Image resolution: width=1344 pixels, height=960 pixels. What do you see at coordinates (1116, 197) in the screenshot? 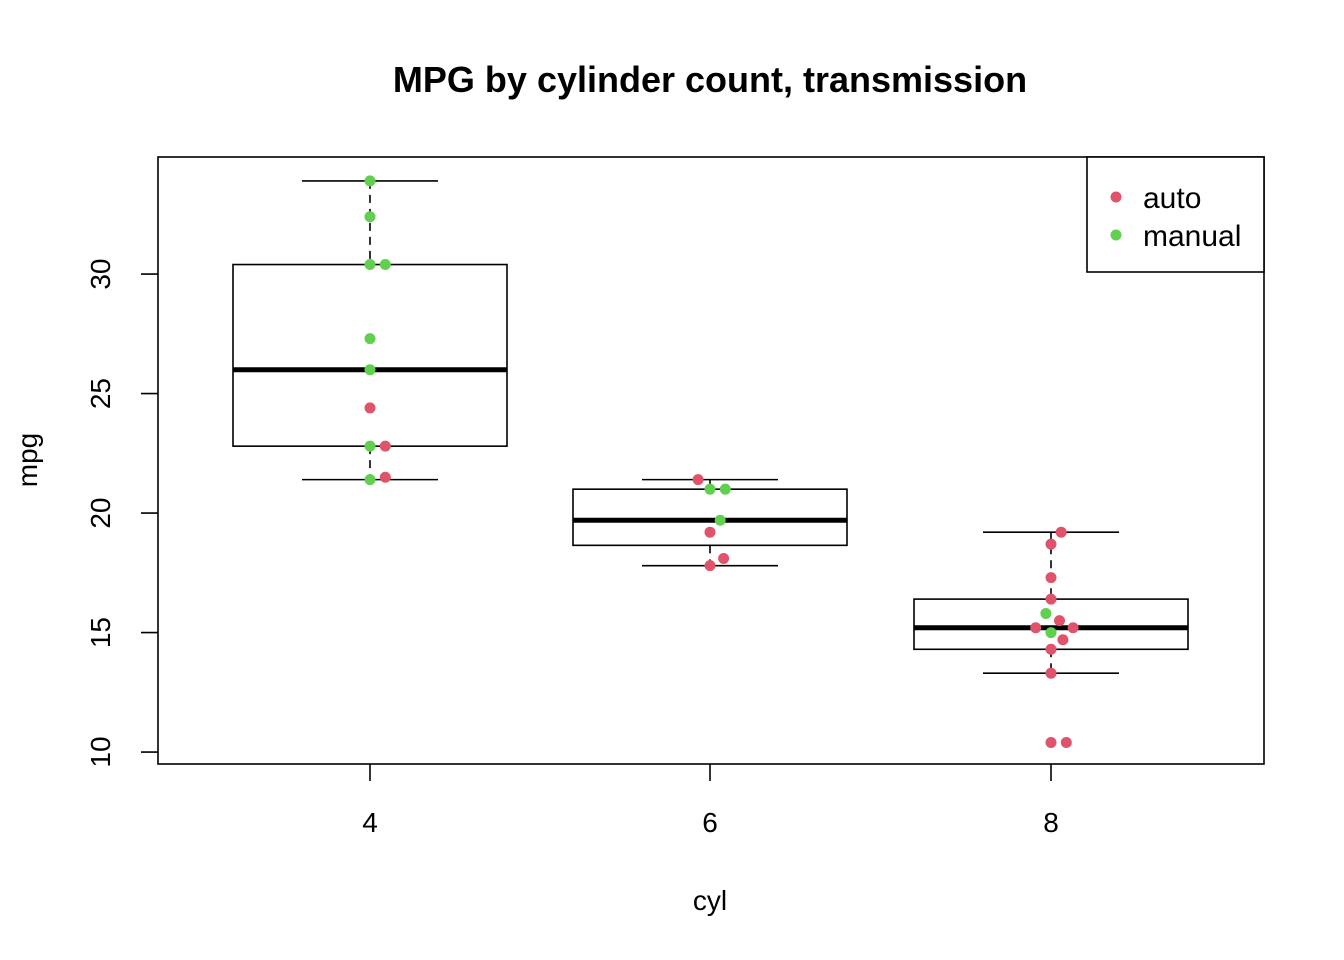
I see `legend-marker-auto` at bounding box center [1116, 197].